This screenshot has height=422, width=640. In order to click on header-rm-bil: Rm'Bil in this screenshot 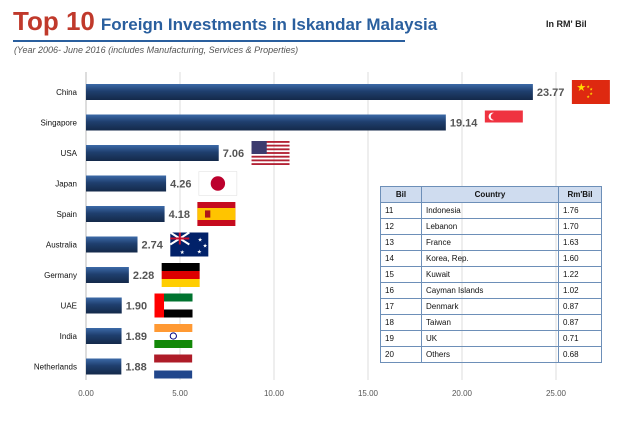, I will do `click(580, 194)`.